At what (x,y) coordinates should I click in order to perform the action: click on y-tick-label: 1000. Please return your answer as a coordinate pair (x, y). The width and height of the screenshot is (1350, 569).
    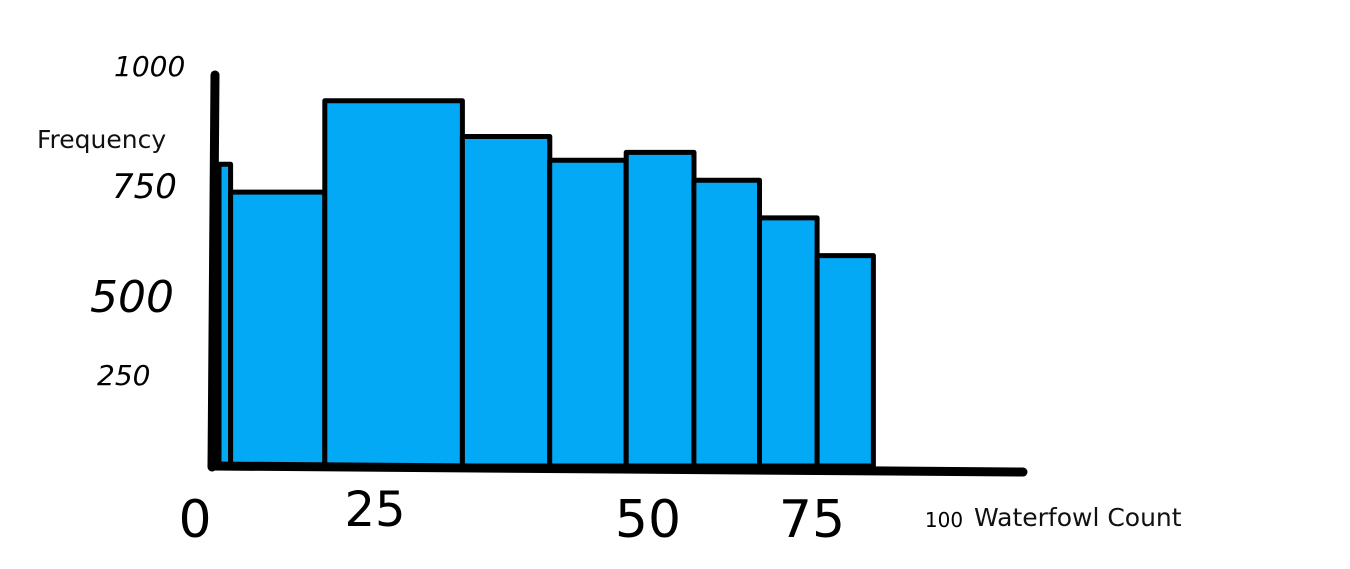
    Looking at the image, I should click on (149, 66).